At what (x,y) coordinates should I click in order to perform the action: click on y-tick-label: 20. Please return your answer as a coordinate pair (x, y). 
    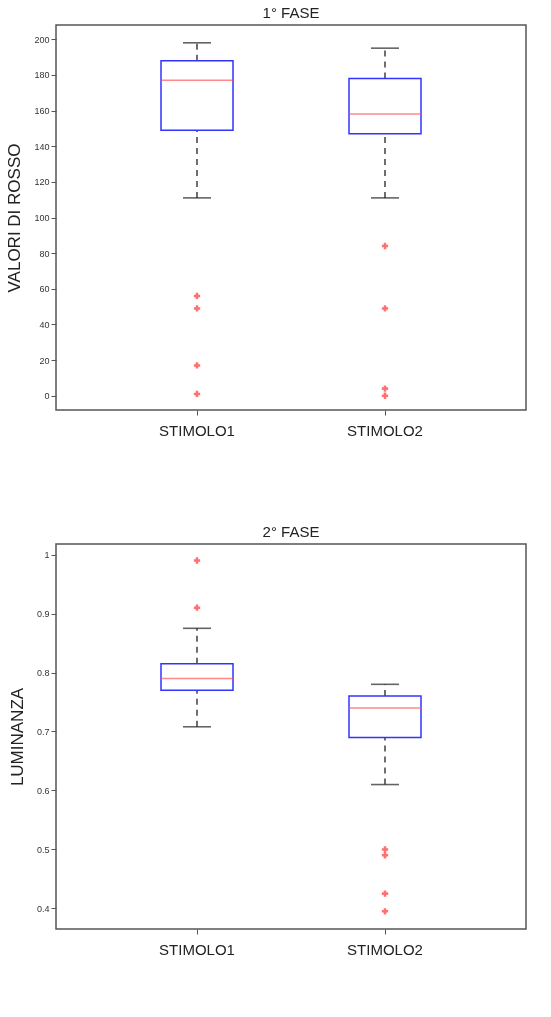
    Looking at the image, I should click on (44, 360).